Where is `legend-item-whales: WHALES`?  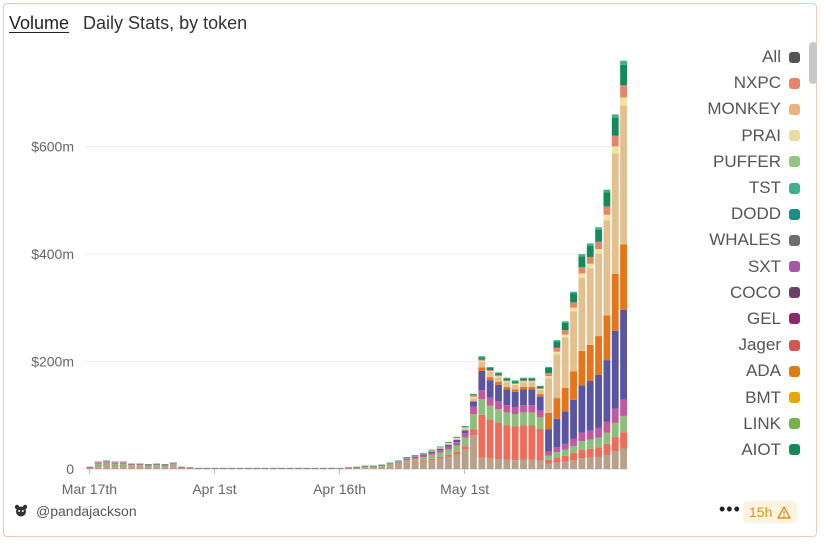 legend-item-whales: WHALES is located at coordinates (745, 240).